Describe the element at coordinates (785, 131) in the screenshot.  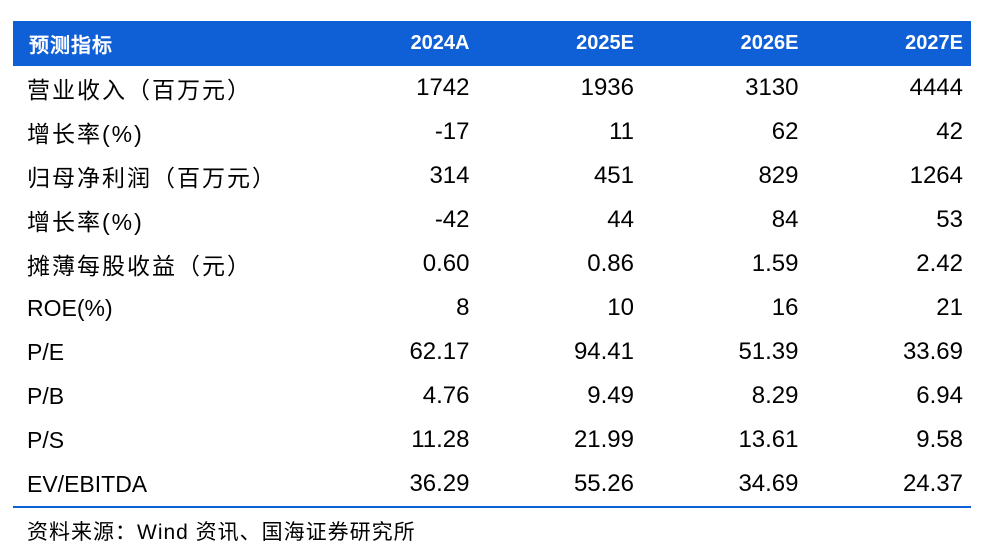
I see `value-cell: 62` at that location.